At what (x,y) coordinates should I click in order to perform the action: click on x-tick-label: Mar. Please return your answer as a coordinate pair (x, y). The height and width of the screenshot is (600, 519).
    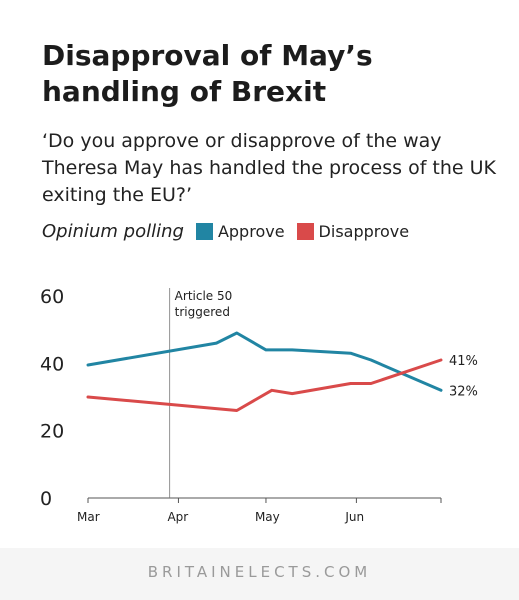
    Looking at the image, I should click on (88, 517).